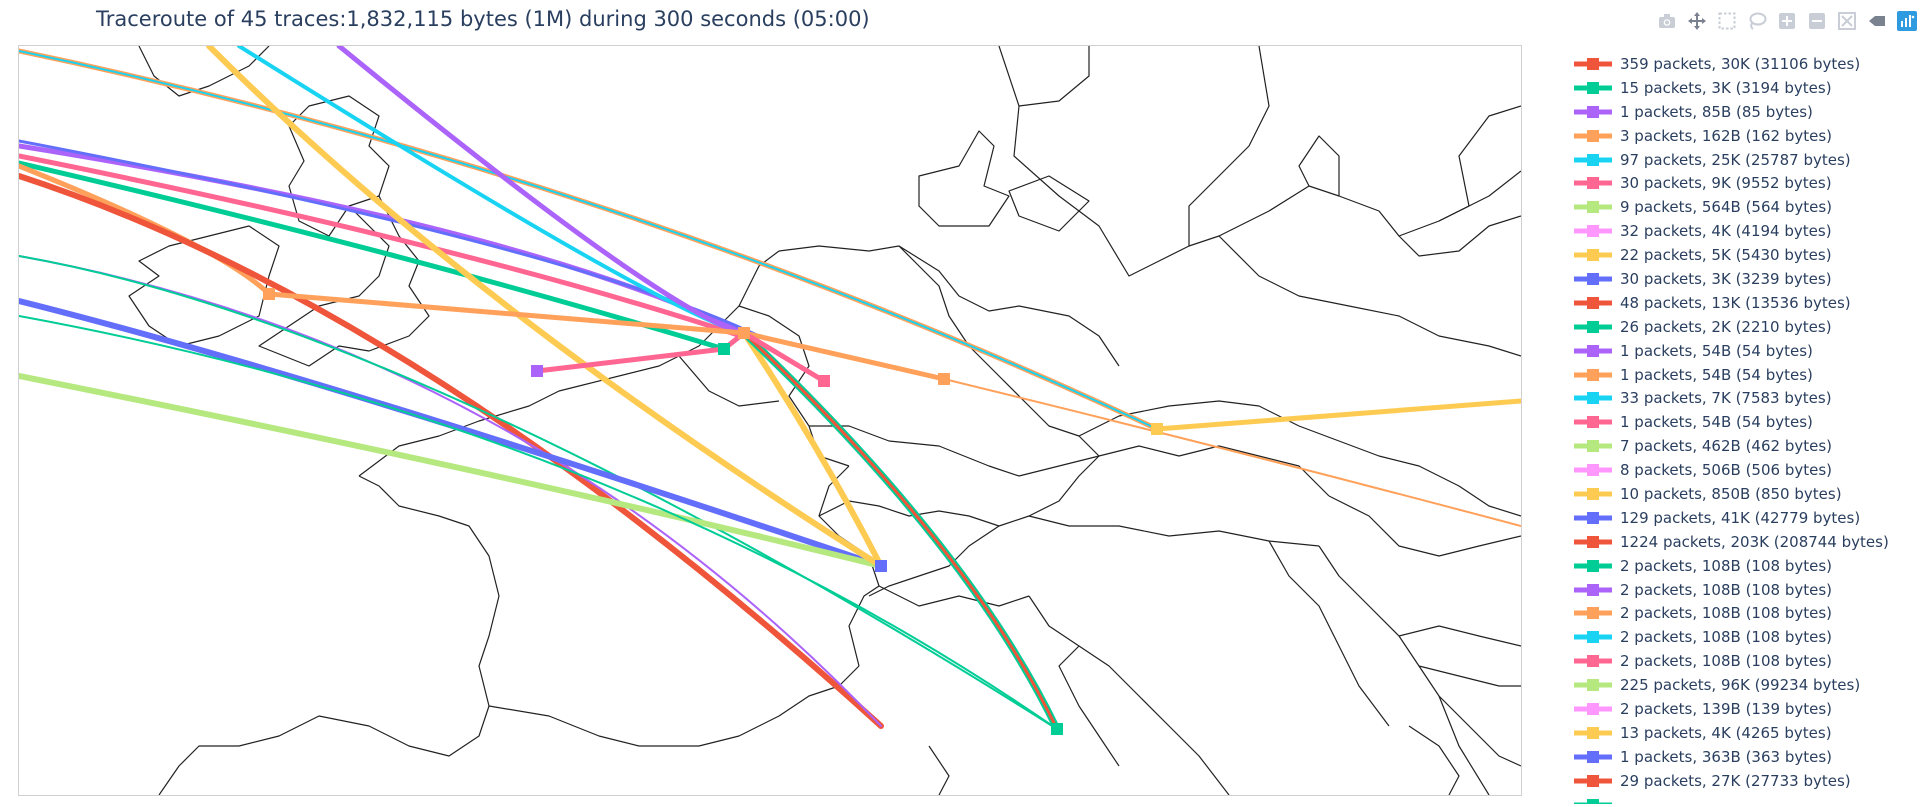 The width and height of the screenshot is (1932, 807). Describe the element at coordinates (1726, 255) in the screenshot. I see `legend-label: 22 packets, 5K (5430 bytes)` at that location.